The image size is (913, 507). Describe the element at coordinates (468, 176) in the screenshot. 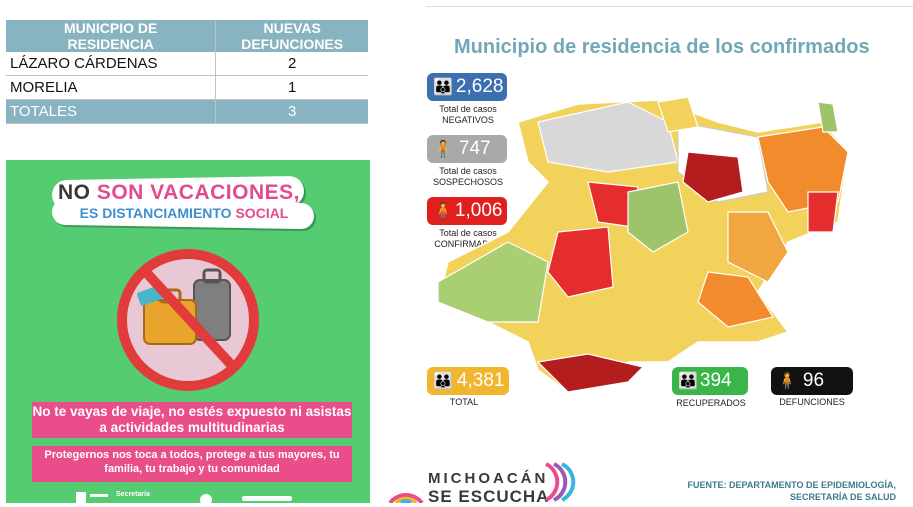

I see `sospechosos-label: Total de casos SOSPECHOSOS` at that location.